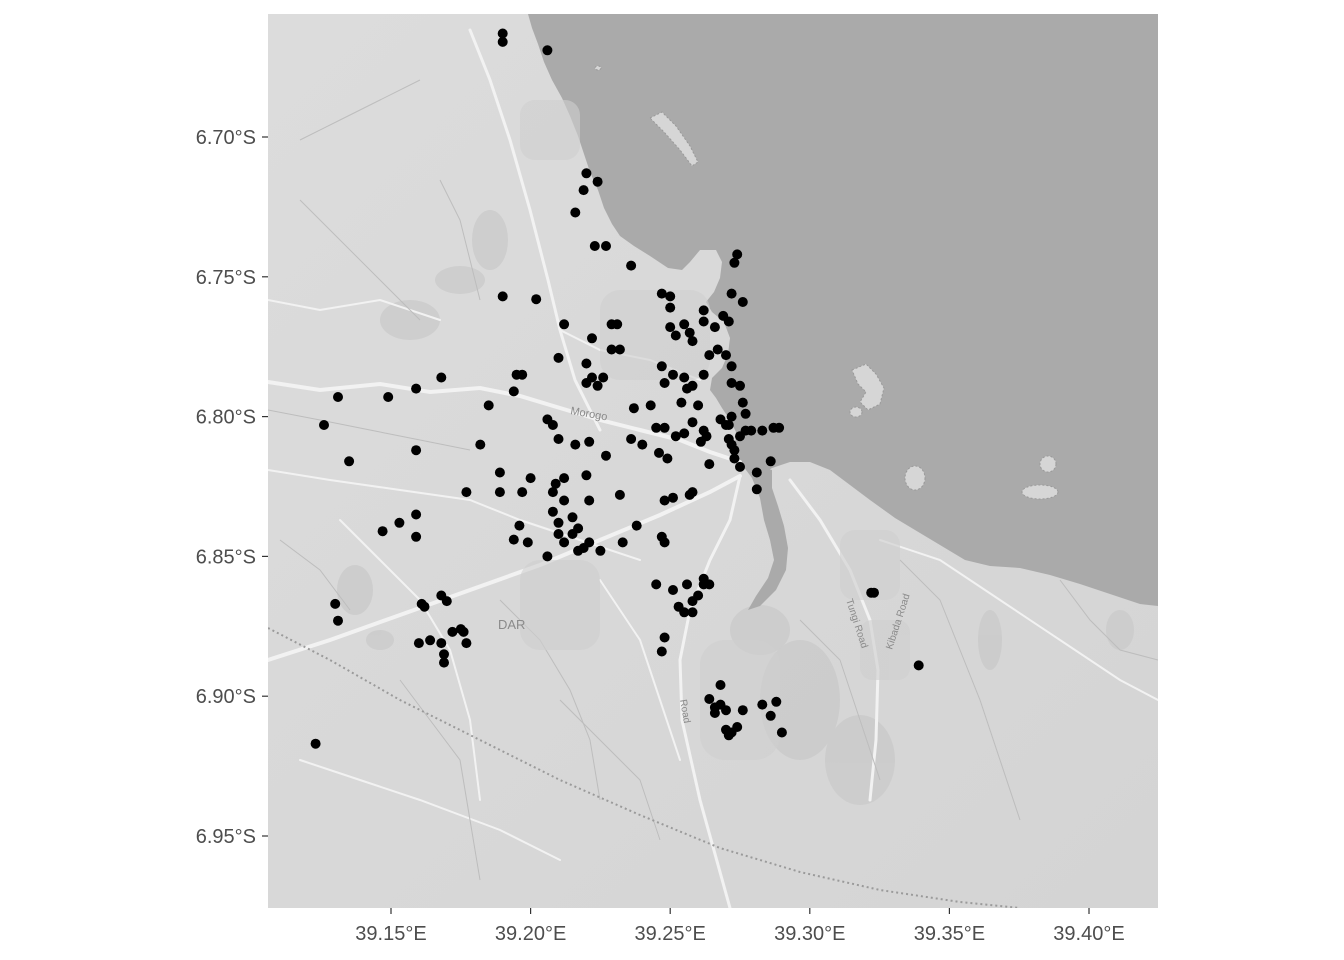 The height and width of the screenshot is (960, 1344). Describe the element at coordinates (1088, 934) in the screenshot. I see `x-tick-label: 39.40°E` at that location.